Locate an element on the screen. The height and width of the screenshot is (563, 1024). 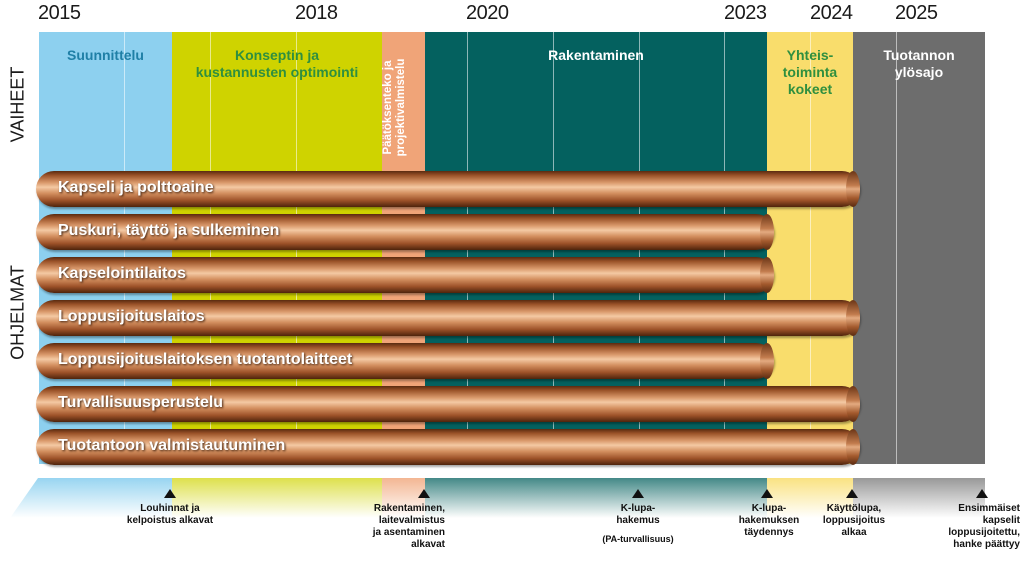
phase-column-tuotannon-ylosajo is located at coordinates (919, 248).